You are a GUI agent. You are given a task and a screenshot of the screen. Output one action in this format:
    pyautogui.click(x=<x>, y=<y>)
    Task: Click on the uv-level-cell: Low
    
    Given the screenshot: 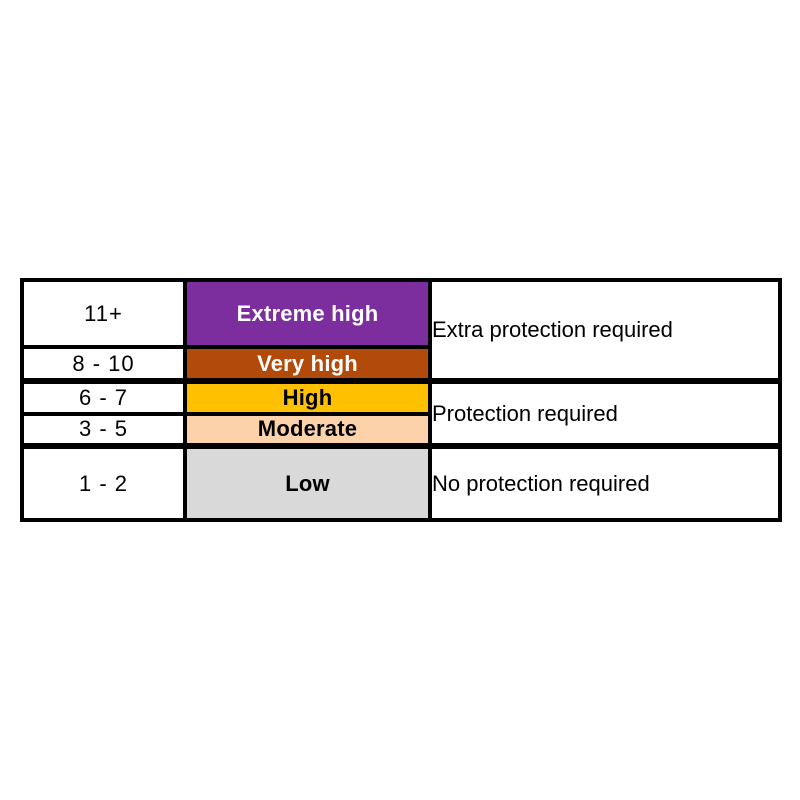 What is the action you would take?
    pyautogui.click(x=307, y=482)
    